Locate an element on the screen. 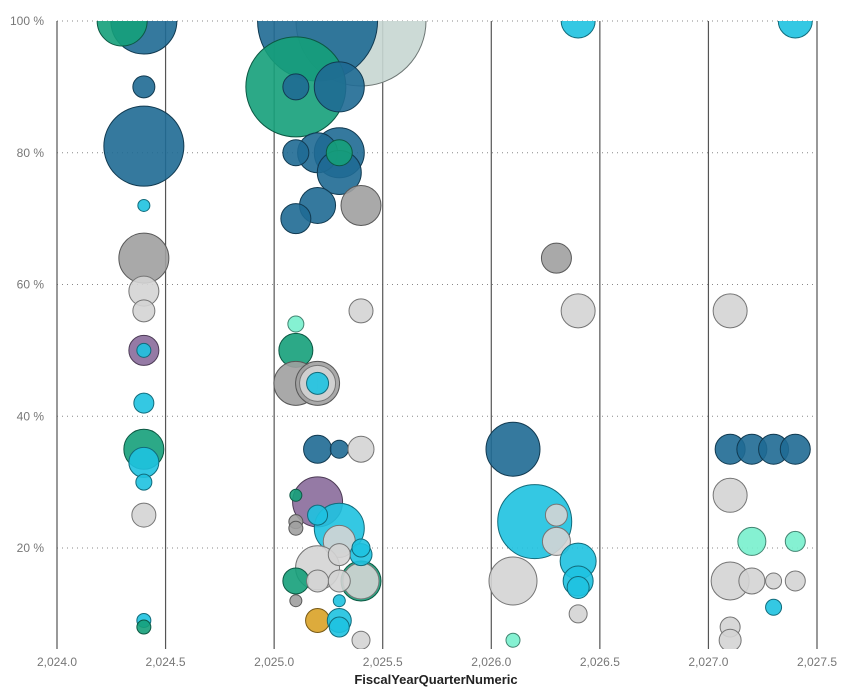 The image size is (850, 696). y-tick-label: 20 % is located at coordinates (31, 548).